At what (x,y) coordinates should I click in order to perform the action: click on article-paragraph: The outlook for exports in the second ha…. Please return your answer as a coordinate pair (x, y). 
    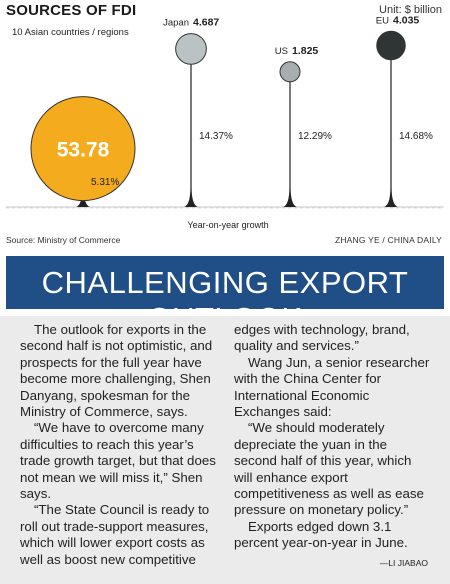
    Looking at the image, I should click on (116, 371).